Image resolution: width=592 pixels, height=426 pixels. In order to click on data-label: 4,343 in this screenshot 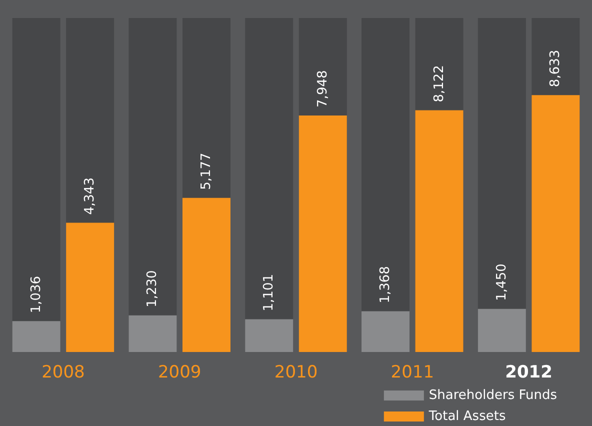, I will do `click(90, 196)`.